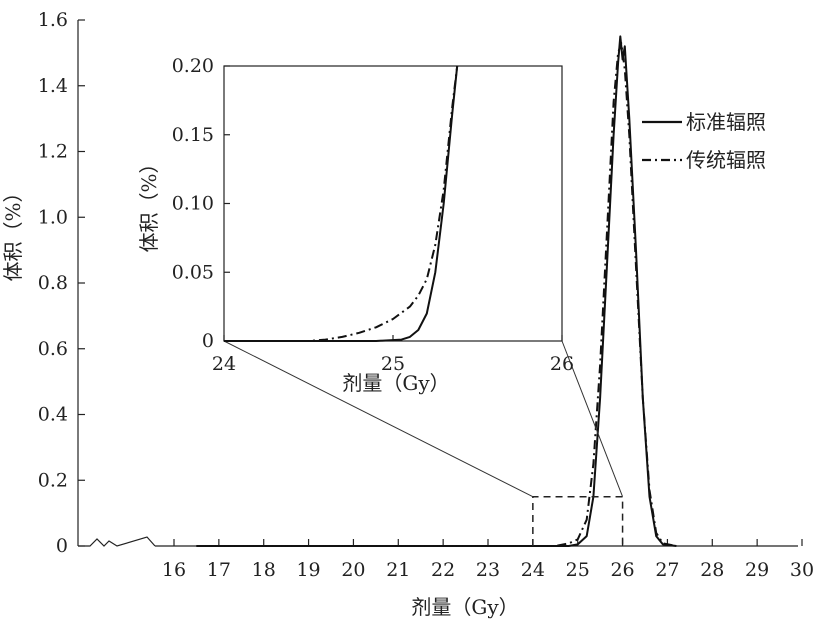 This screenshot has height=626, width=827. What do you see at coordinates (224, 364) in the screenshot?
I see `inset-x-tick-label: 24` at bounding box center [224, 364].